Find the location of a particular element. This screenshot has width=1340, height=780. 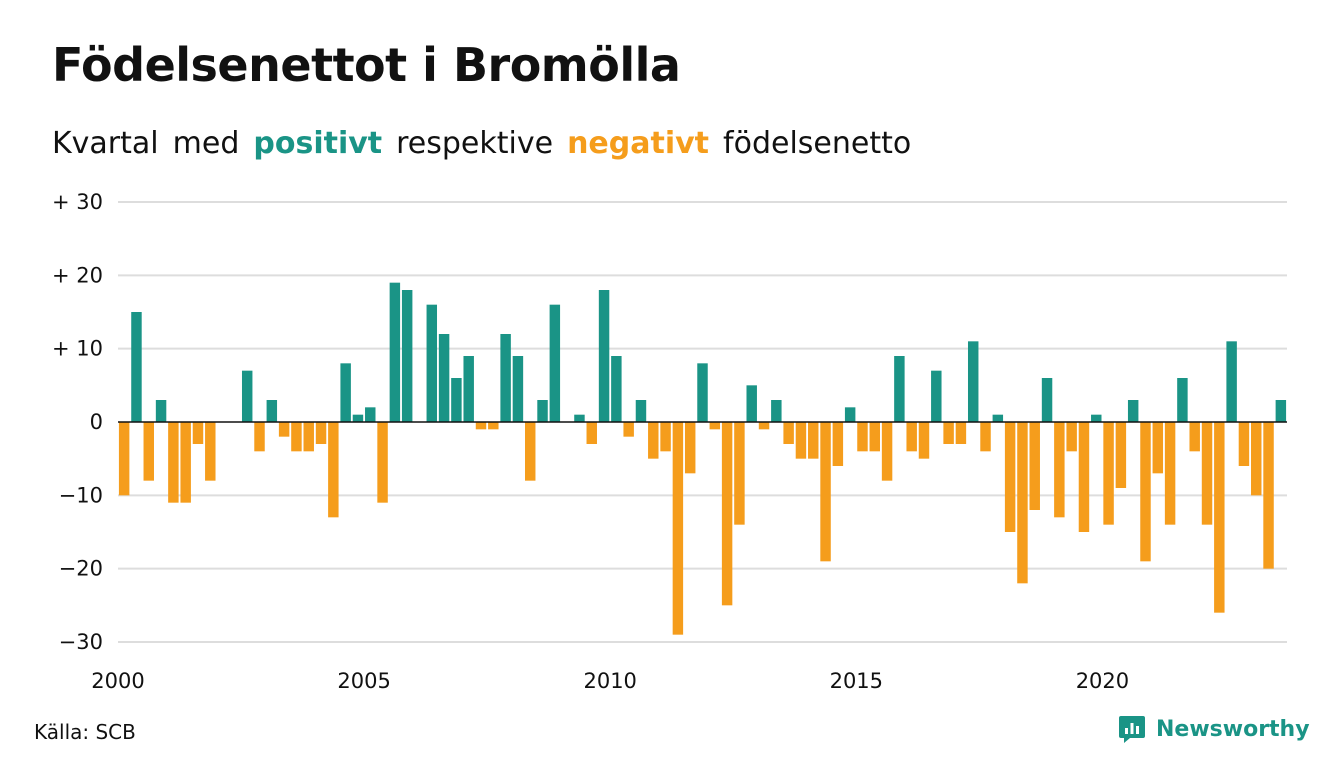

subtitle-text-3: respektive is located at coordinates (475, 143).